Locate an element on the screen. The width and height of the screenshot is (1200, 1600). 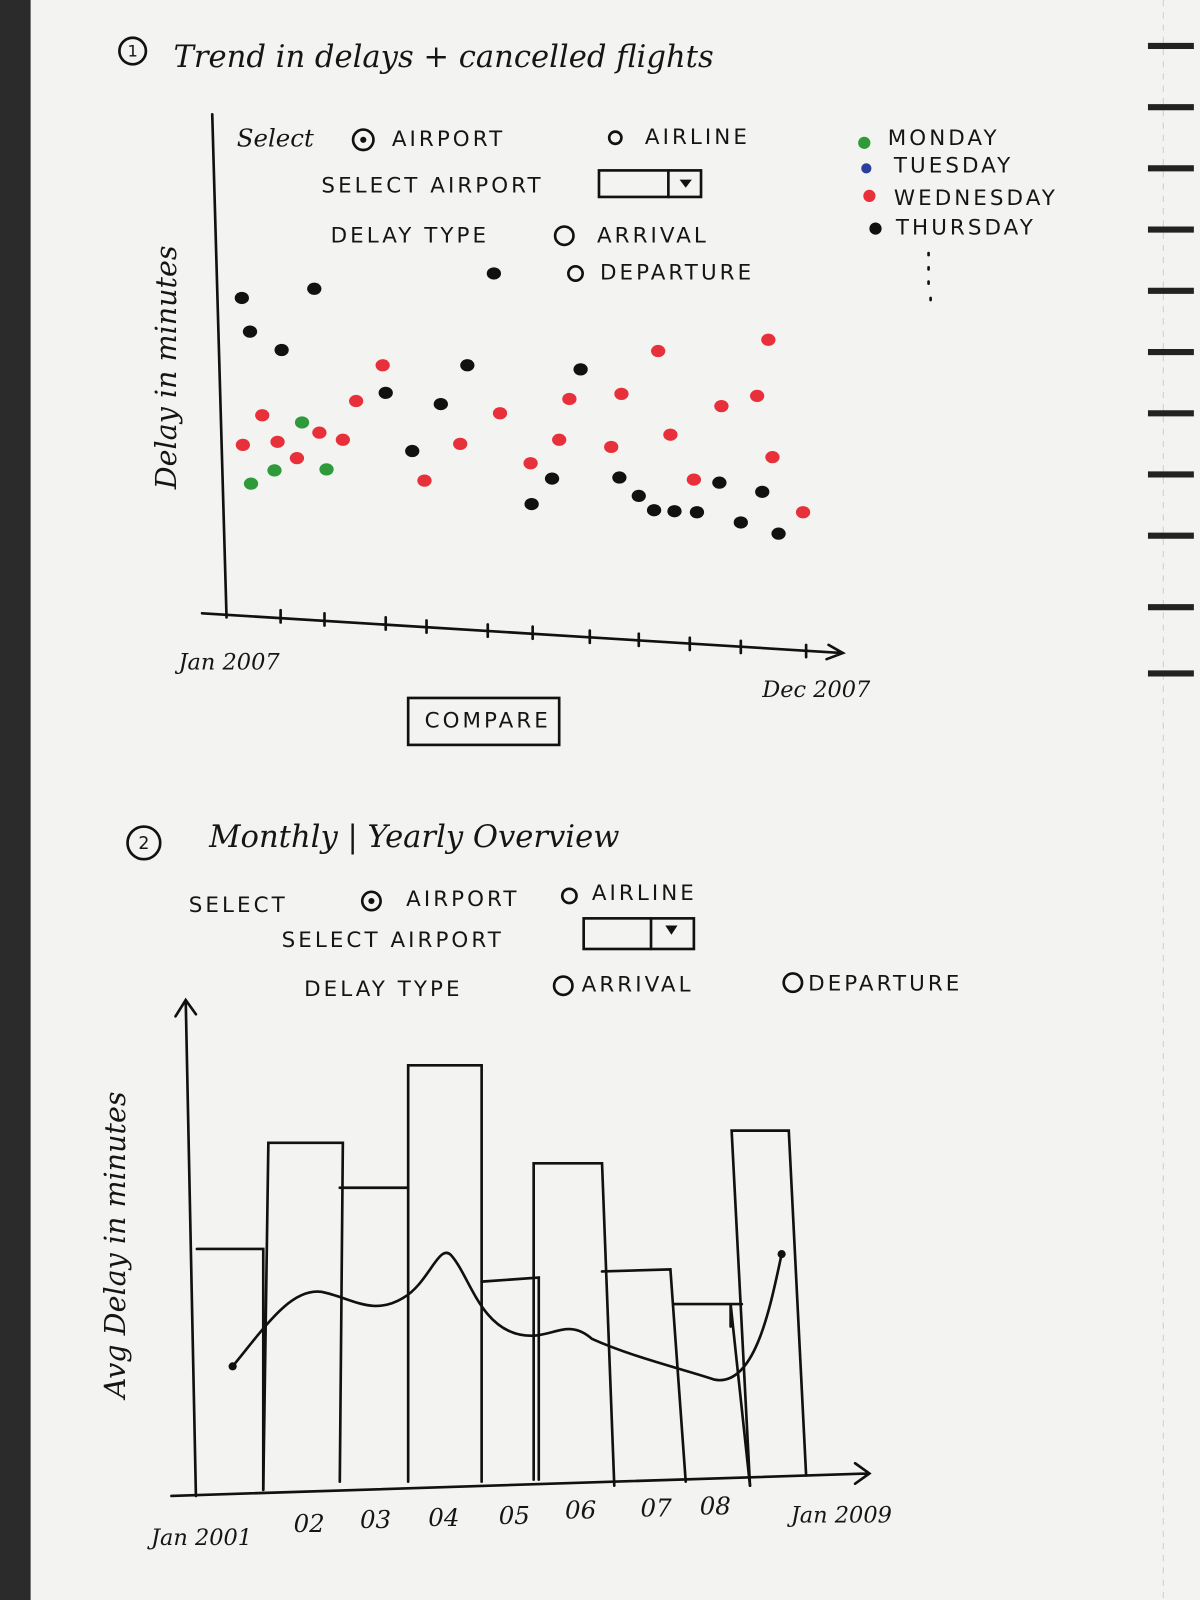
x-axis-end-label: Dec 2007 is located at coordinates (816, 690).